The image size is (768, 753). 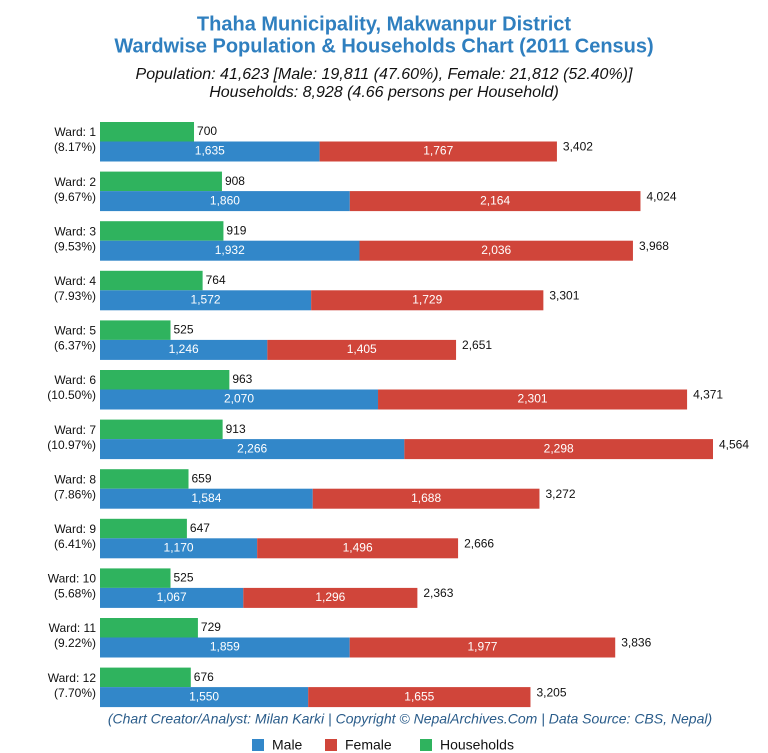 I want to click on value-label: 1,635, so click(x=210, y=151).